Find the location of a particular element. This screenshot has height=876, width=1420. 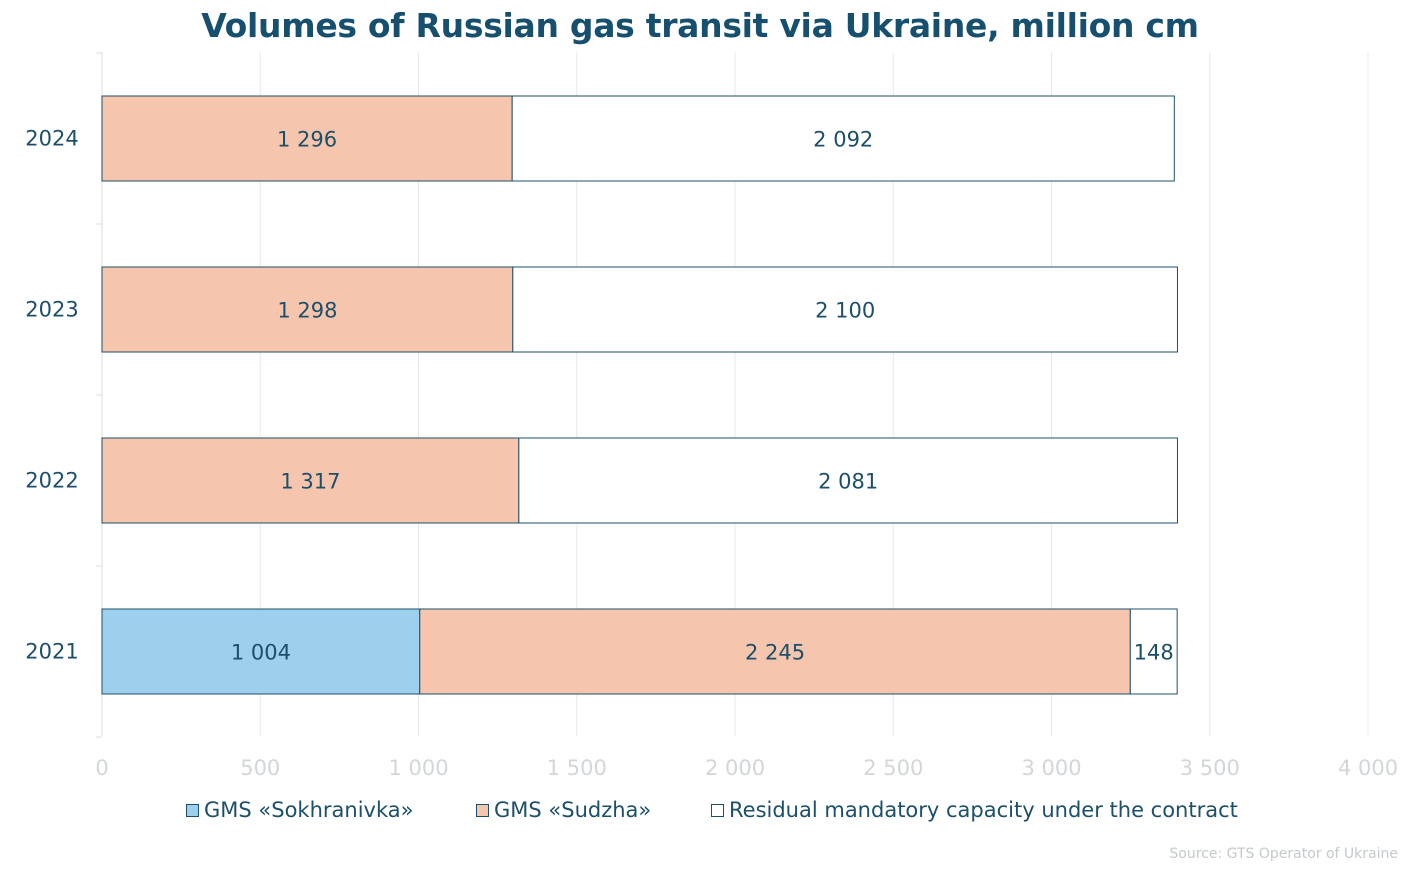

legend-swatch-residual is located at coordinates (717, 810).